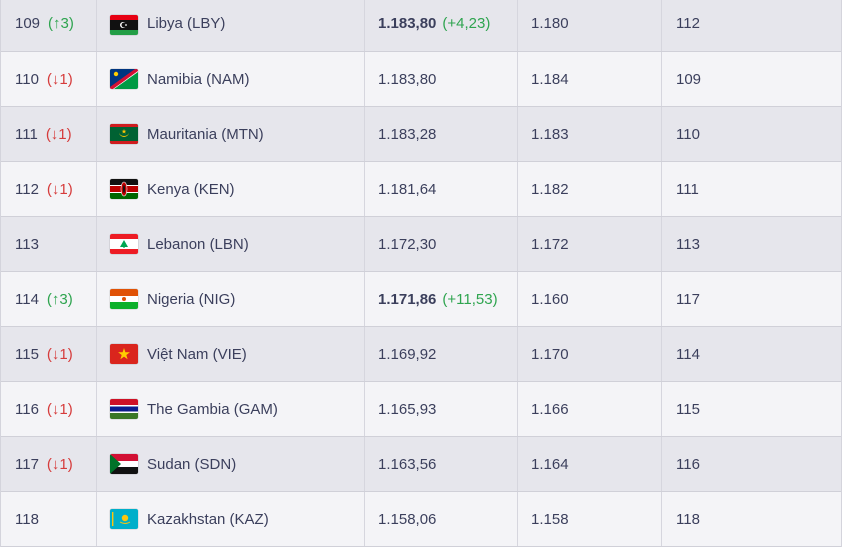 Image resolution: width=842 pixels, height=547 pixels. I want to click on previous-points: 1.166, so click(550, 409).